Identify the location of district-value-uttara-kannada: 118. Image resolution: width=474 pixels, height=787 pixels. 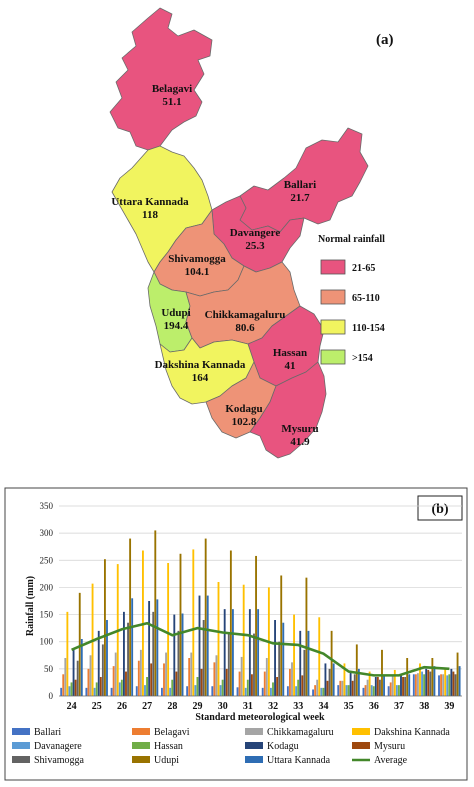
(150, 215).